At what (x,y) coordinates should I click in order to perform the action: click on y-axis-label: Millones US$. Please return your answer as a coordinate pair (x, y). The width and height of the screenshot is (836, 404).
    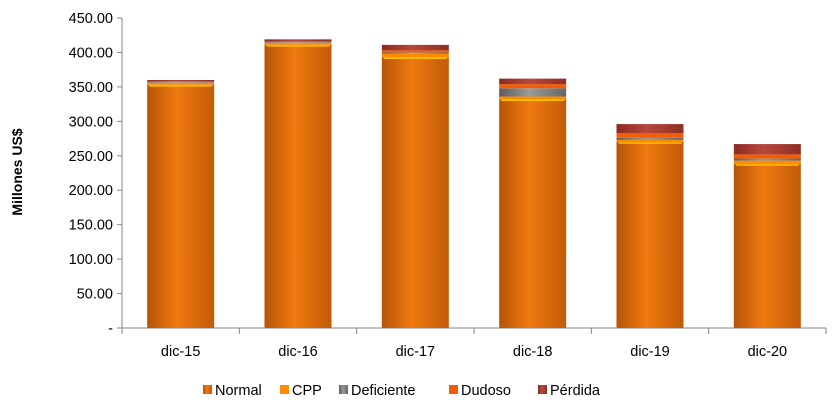
    Looking at the image, I should click on (17, 171).